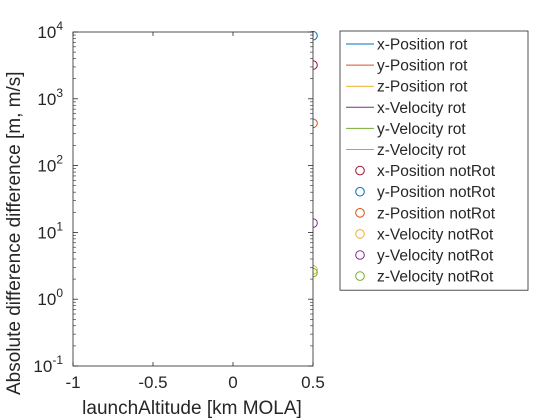 Image resolution: width=560 pixels, height=420 pixels. I want to click on legend-label-z-position-rot: z-Position rot, so click(422, 87).